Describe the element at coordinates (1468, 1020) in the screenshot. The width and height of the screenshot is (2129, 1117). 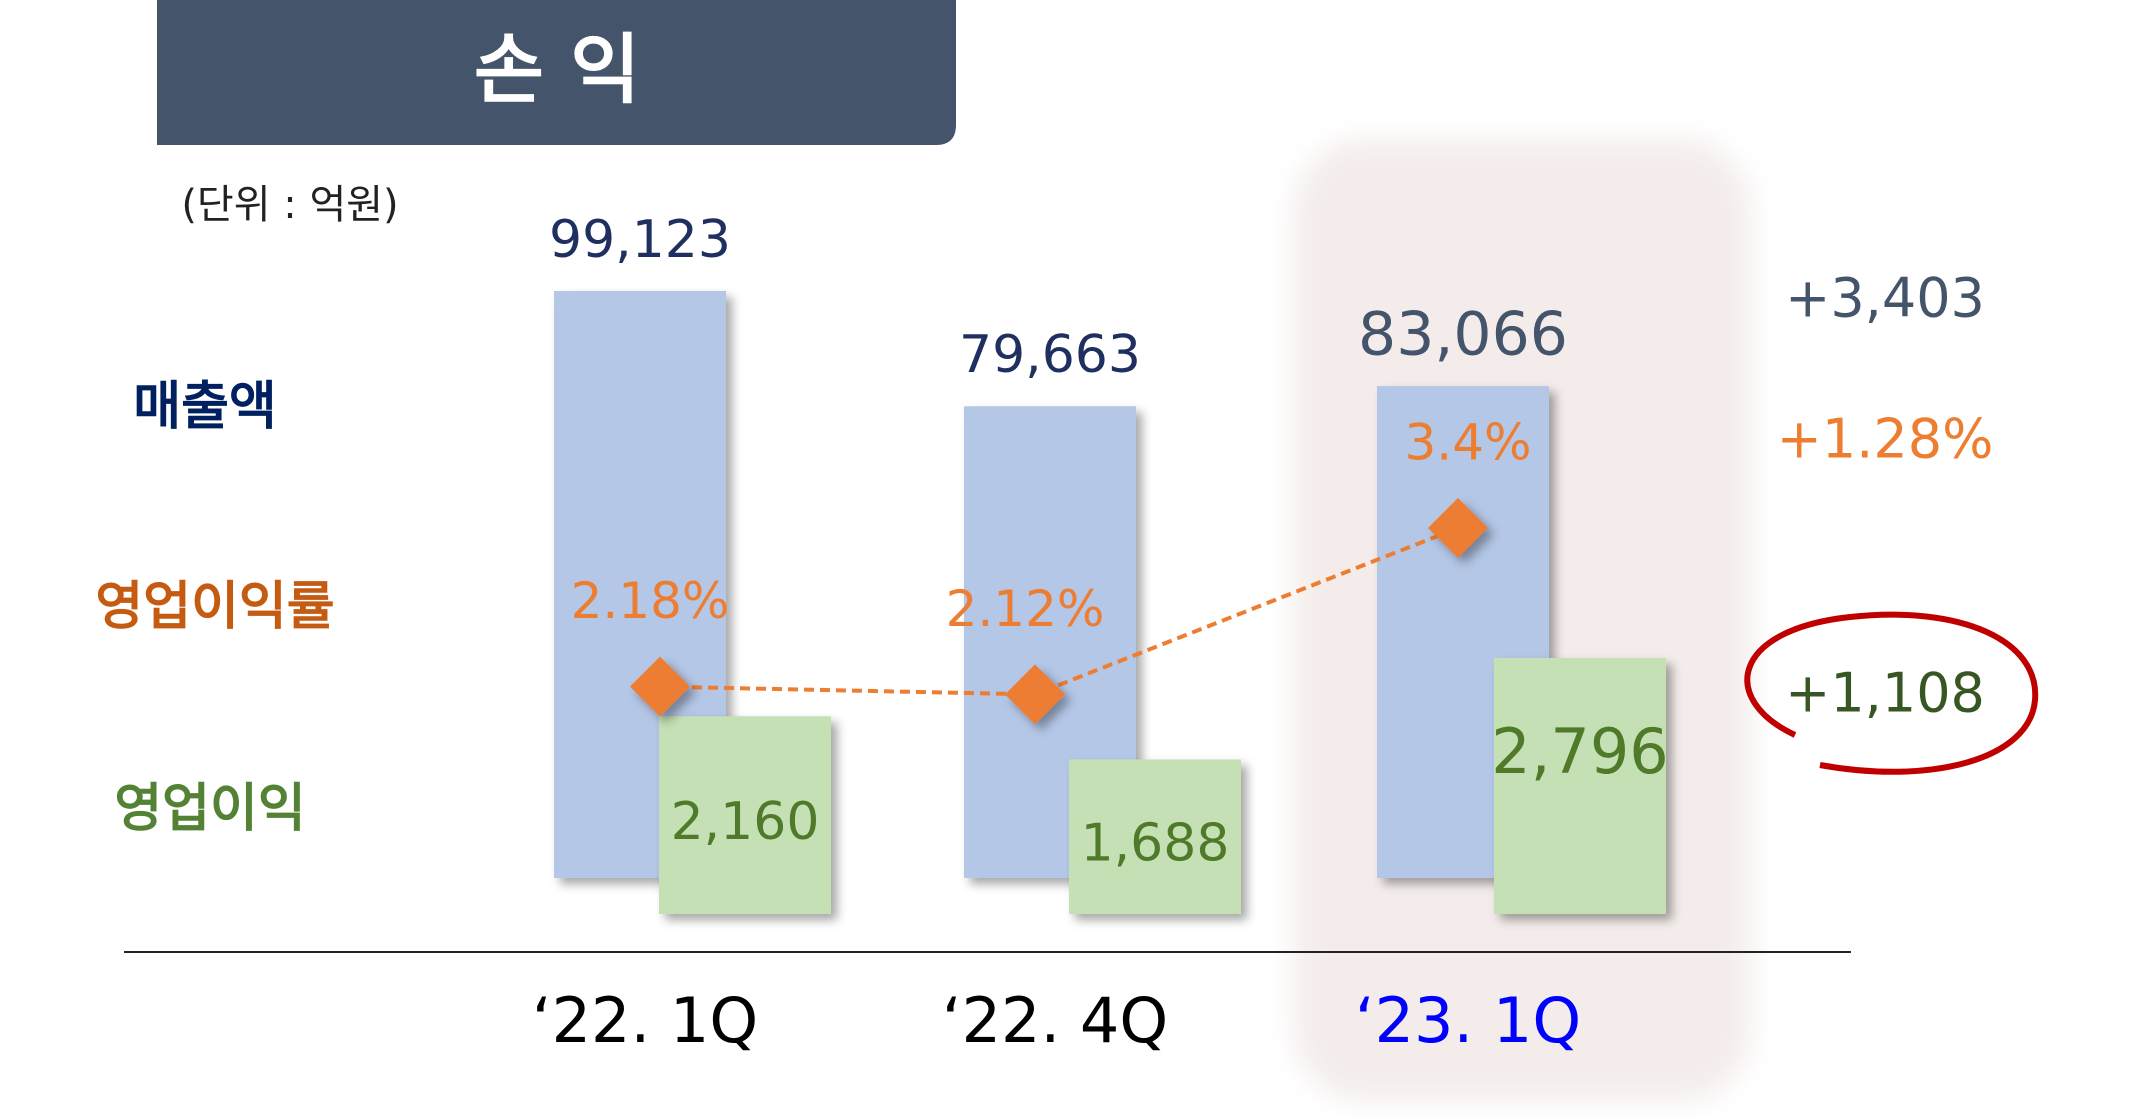
I see `x-tick-label: ‘23. 1Q` at that location.